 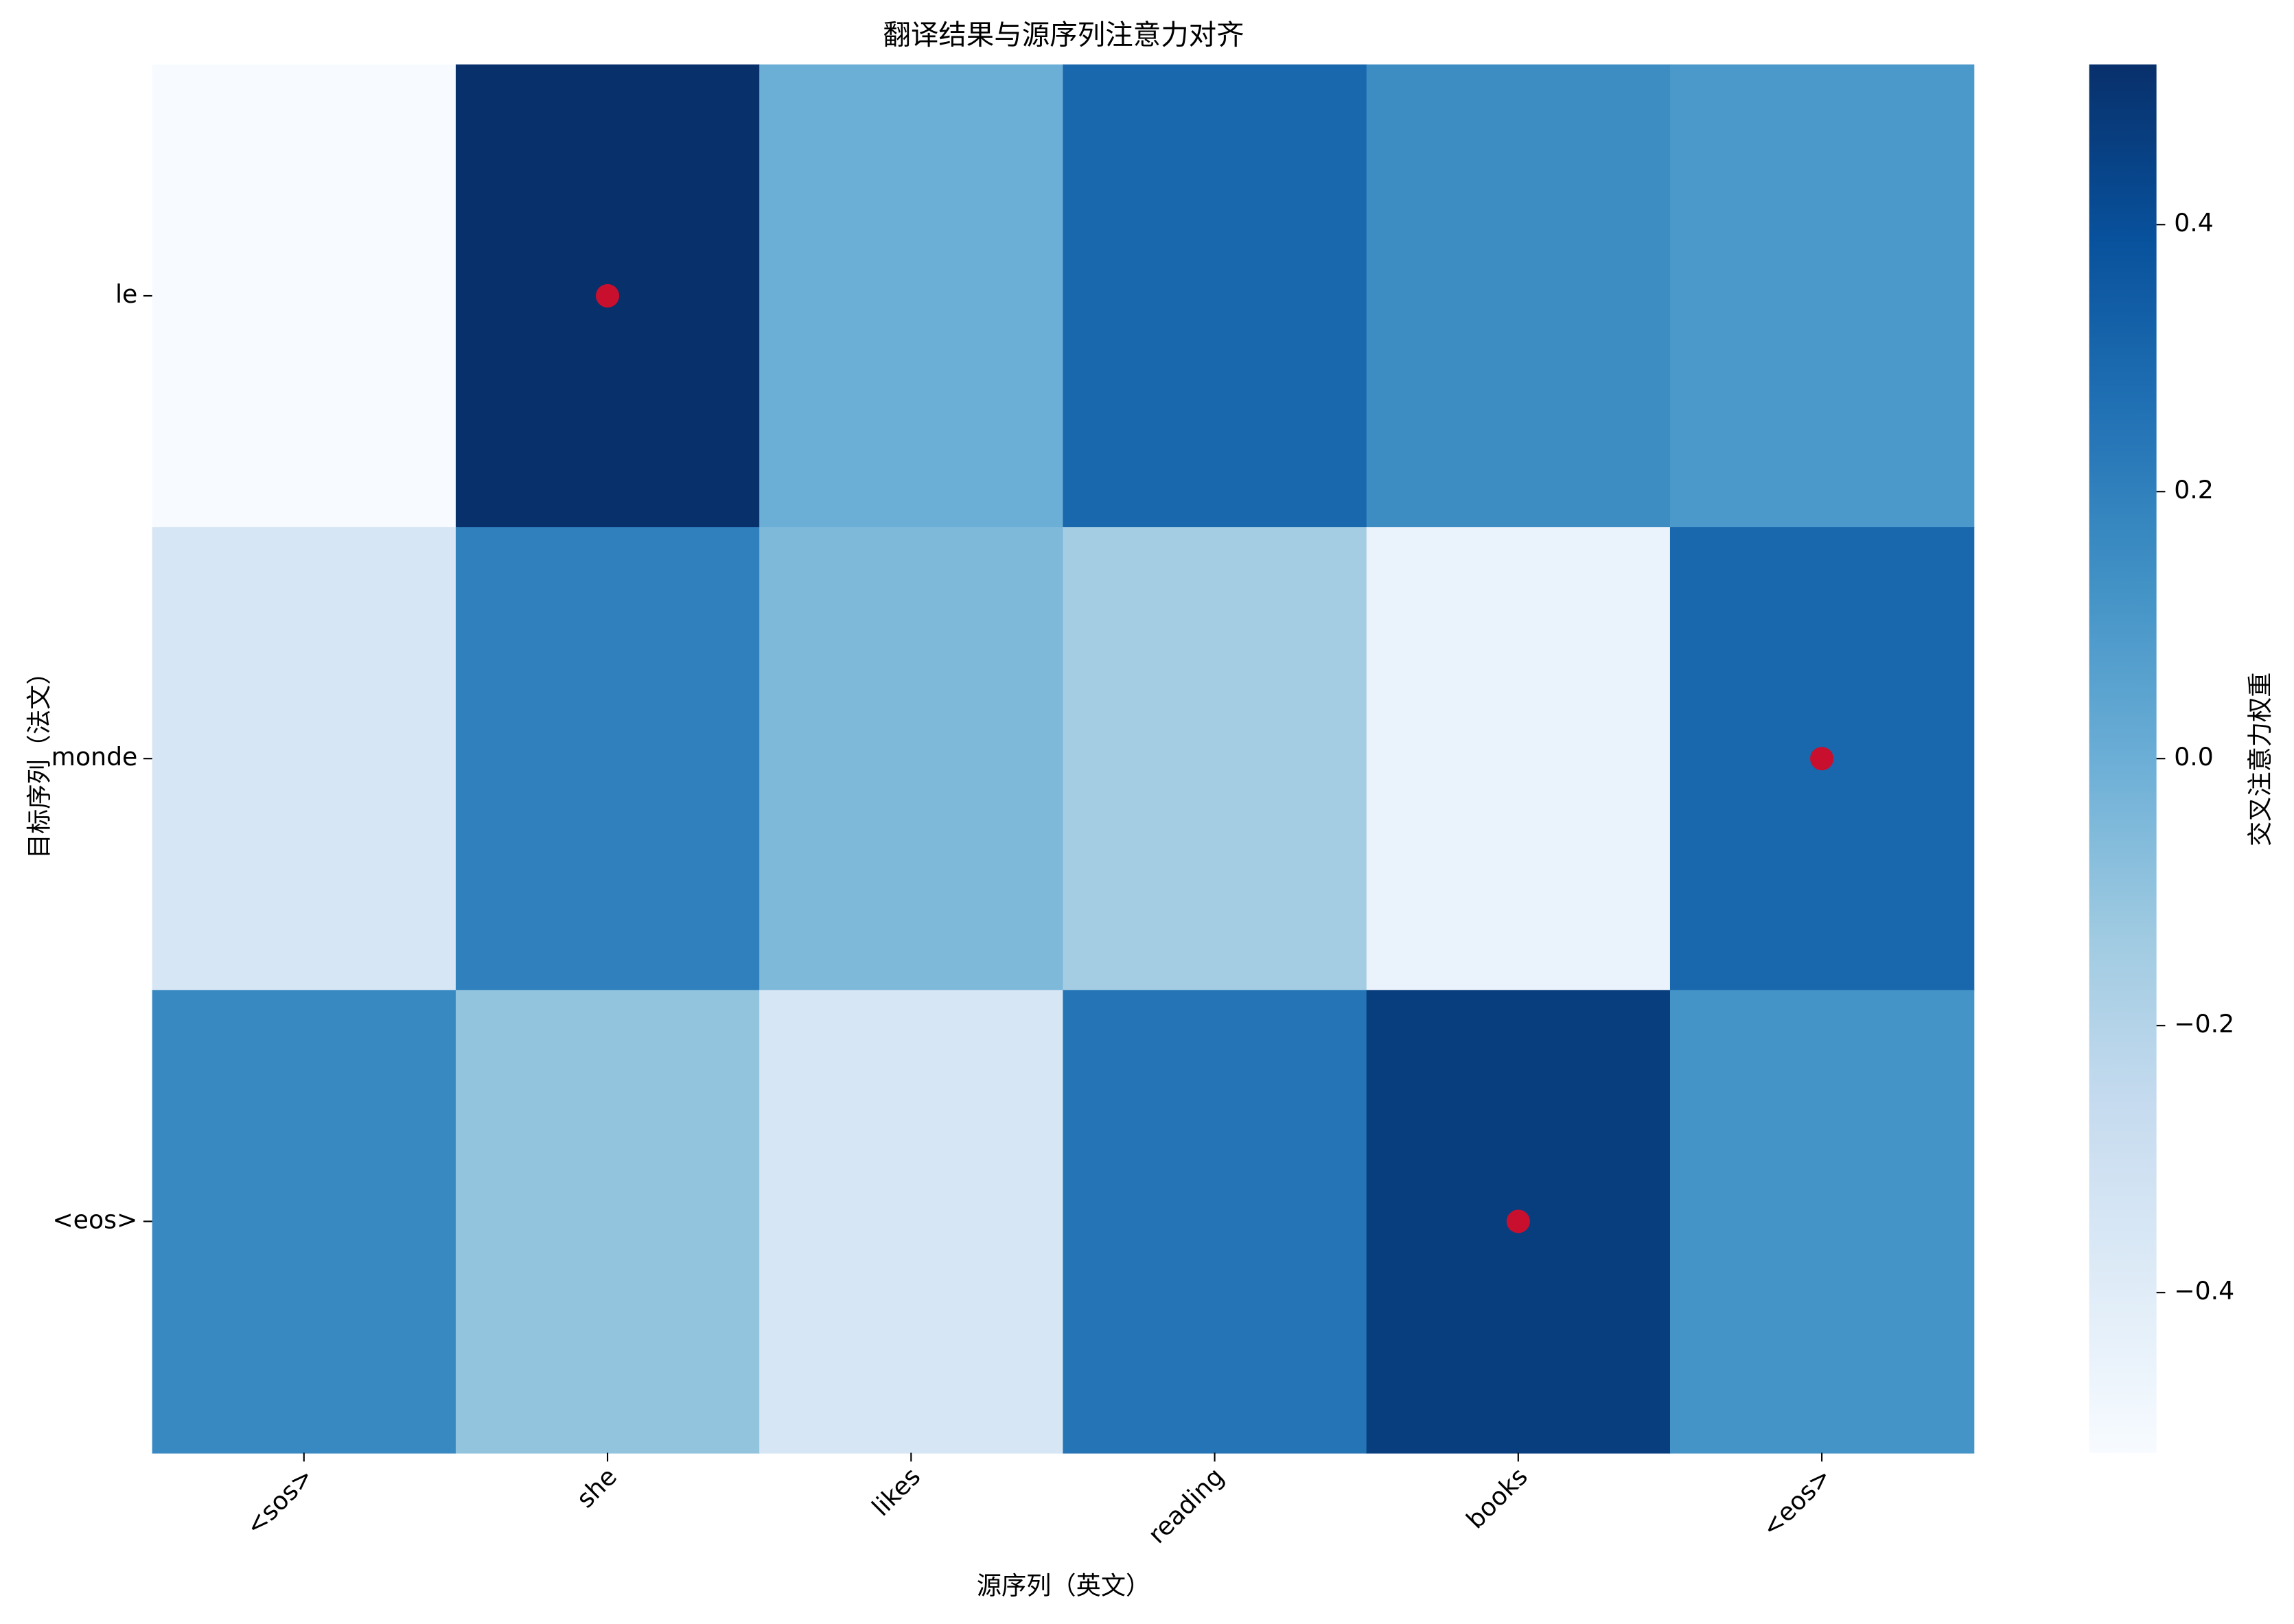 What do you see at coordinates (2204, 1024) in the screenshot?
I see `colorbar-tick-label: −0.2` at bounding box center [2204, 1024].